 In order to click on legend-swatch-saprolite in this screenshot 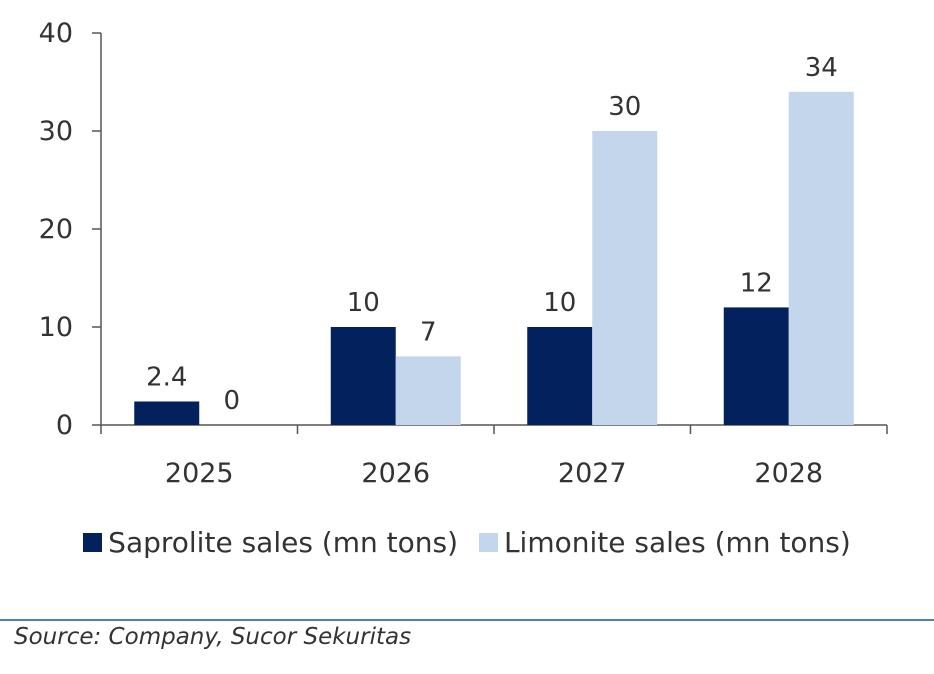, I will do `click(93, 542)`.